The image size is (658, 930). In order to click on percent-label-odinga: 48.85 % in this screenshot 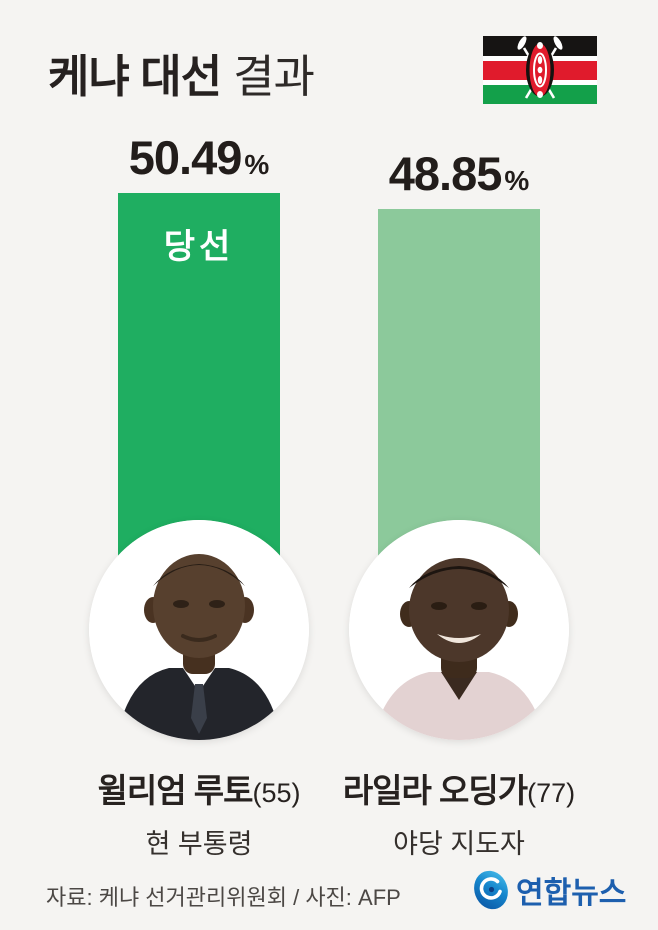, I will do `click(459, 173)`.